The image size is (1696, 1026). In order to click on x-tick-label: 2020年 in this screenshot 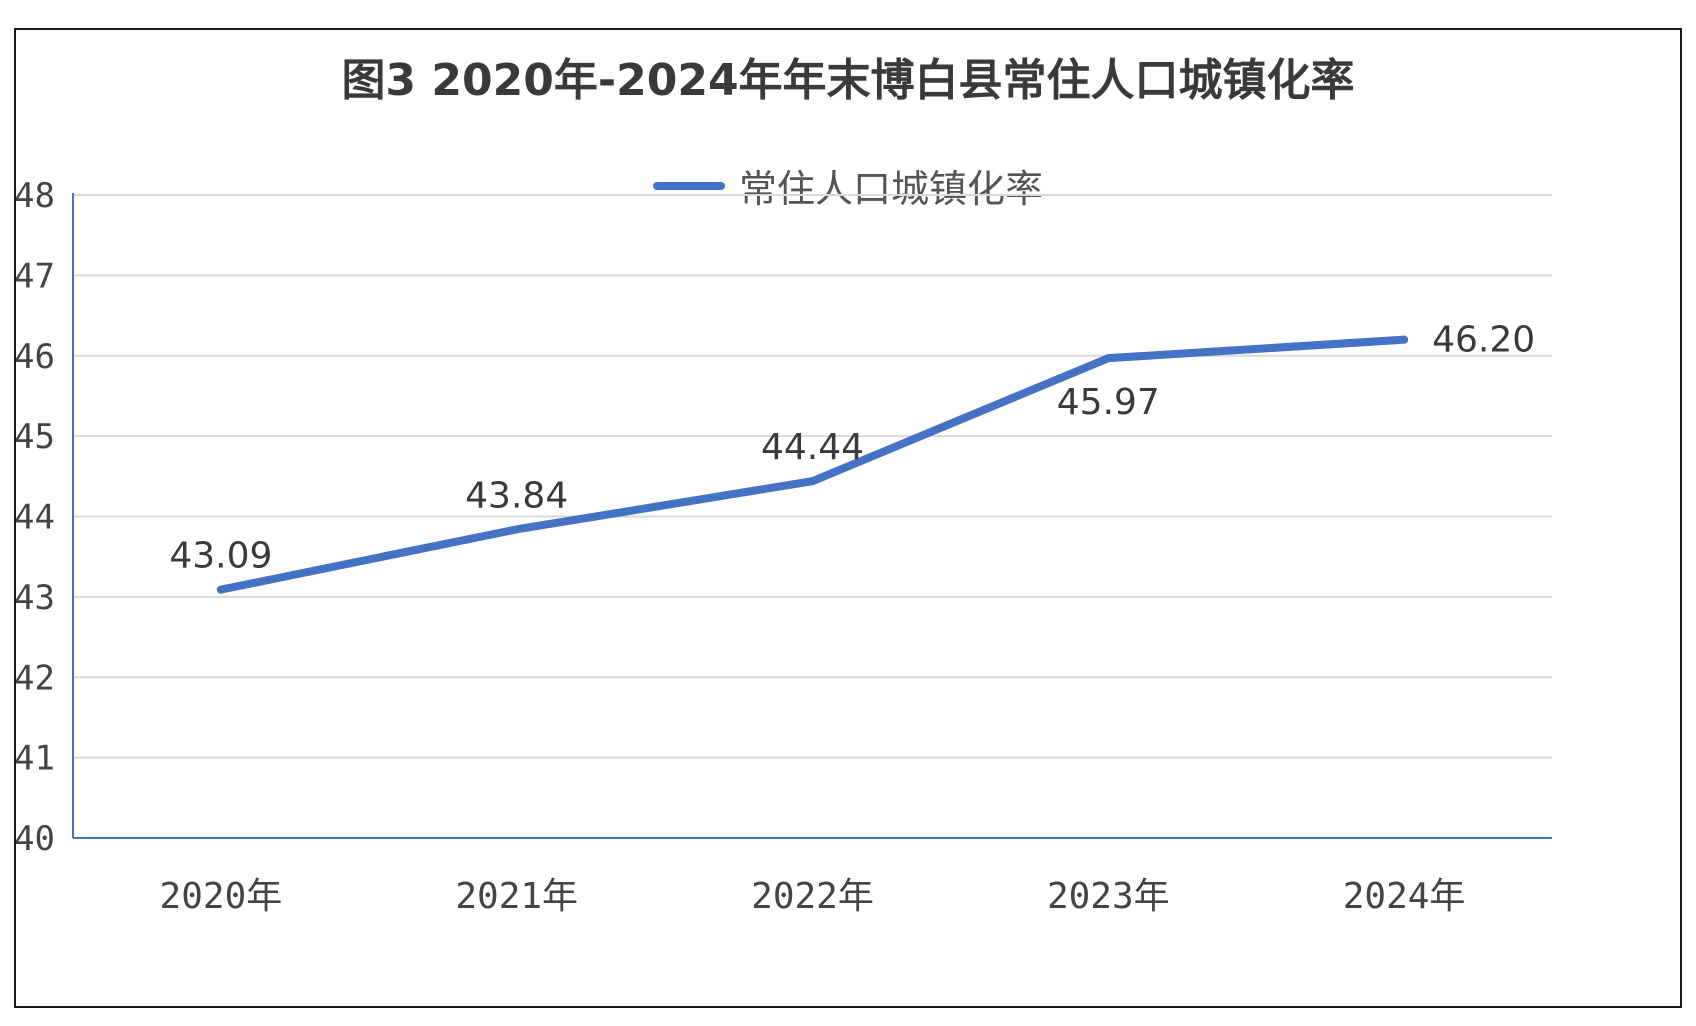, I will do `click(221, 896)`.